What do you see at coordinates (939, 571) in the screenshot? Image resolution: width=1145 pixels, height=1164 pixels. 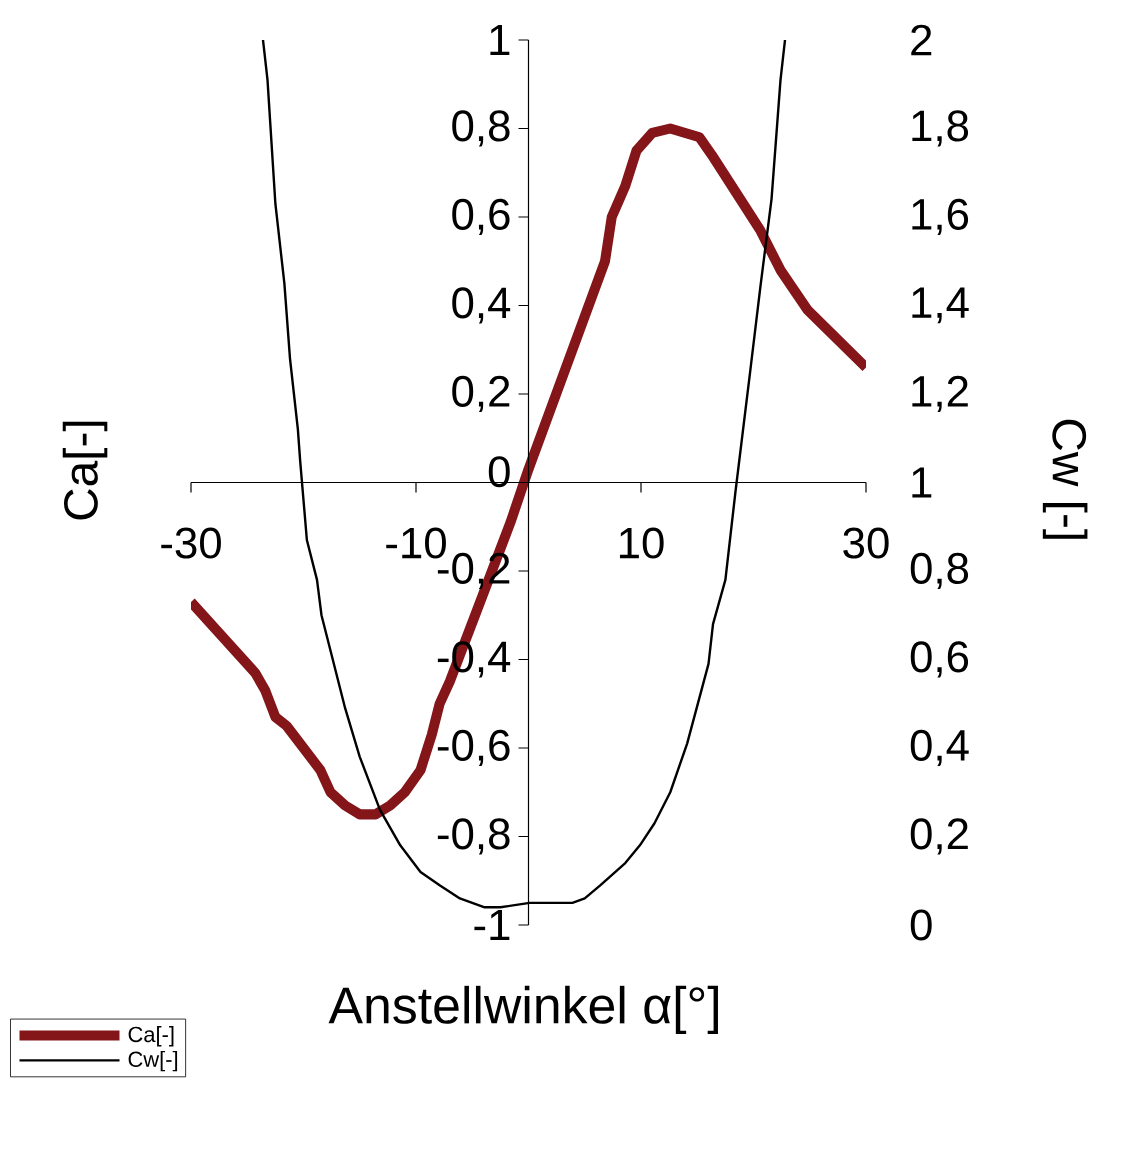 I see `y2-tick-label: 0,8` at bounding box center [939, 571].